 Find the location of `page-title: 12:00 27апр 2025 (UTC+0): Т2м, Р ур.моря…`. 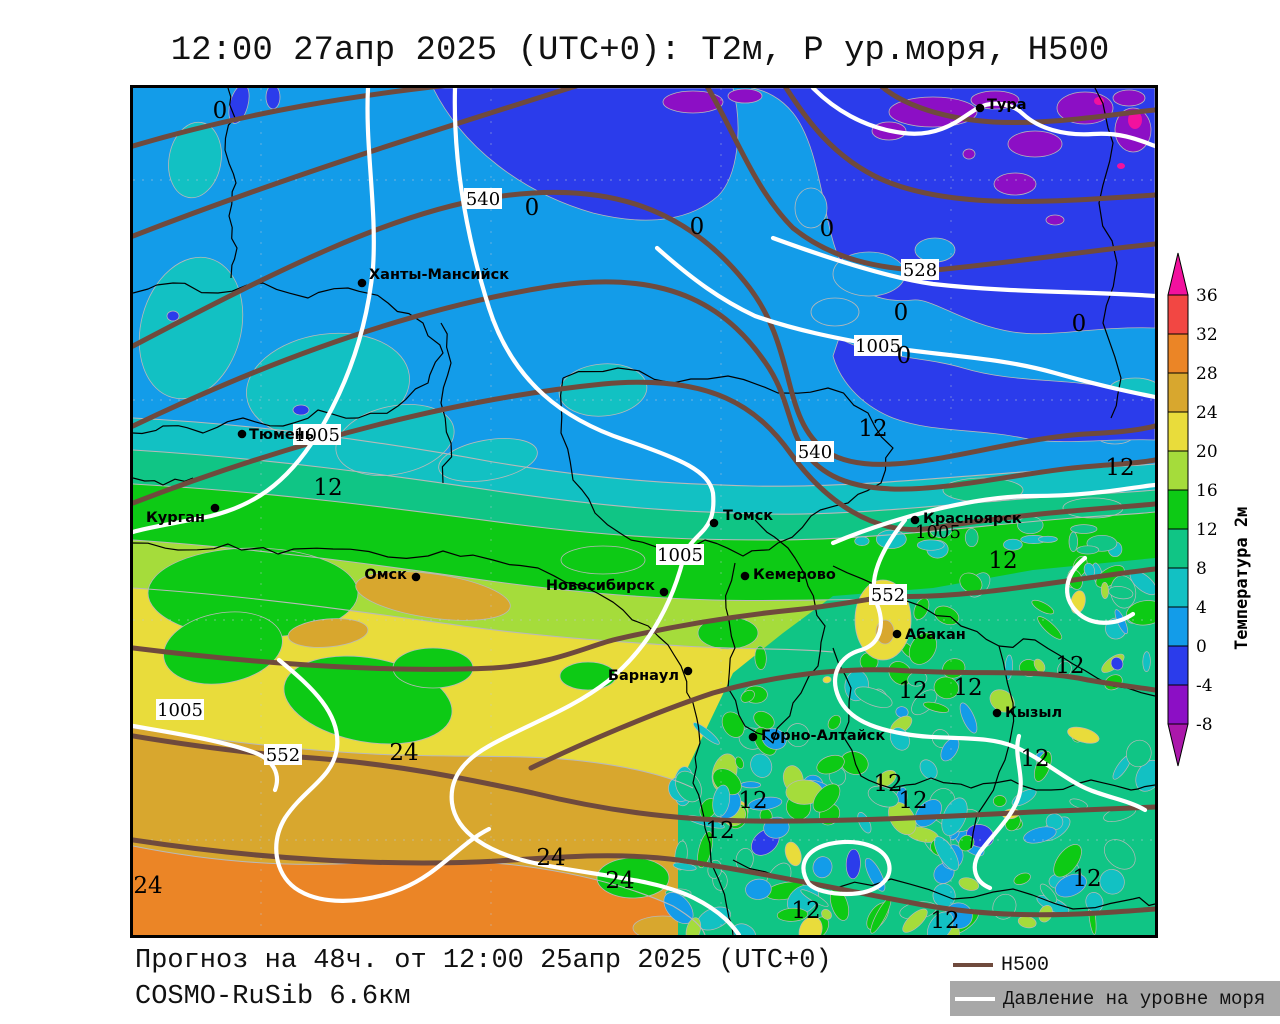

page-title: 12:00 27апр 2025 (UTC+0): Т2м, Р ур.моря… is located at coordinates (640, 51).